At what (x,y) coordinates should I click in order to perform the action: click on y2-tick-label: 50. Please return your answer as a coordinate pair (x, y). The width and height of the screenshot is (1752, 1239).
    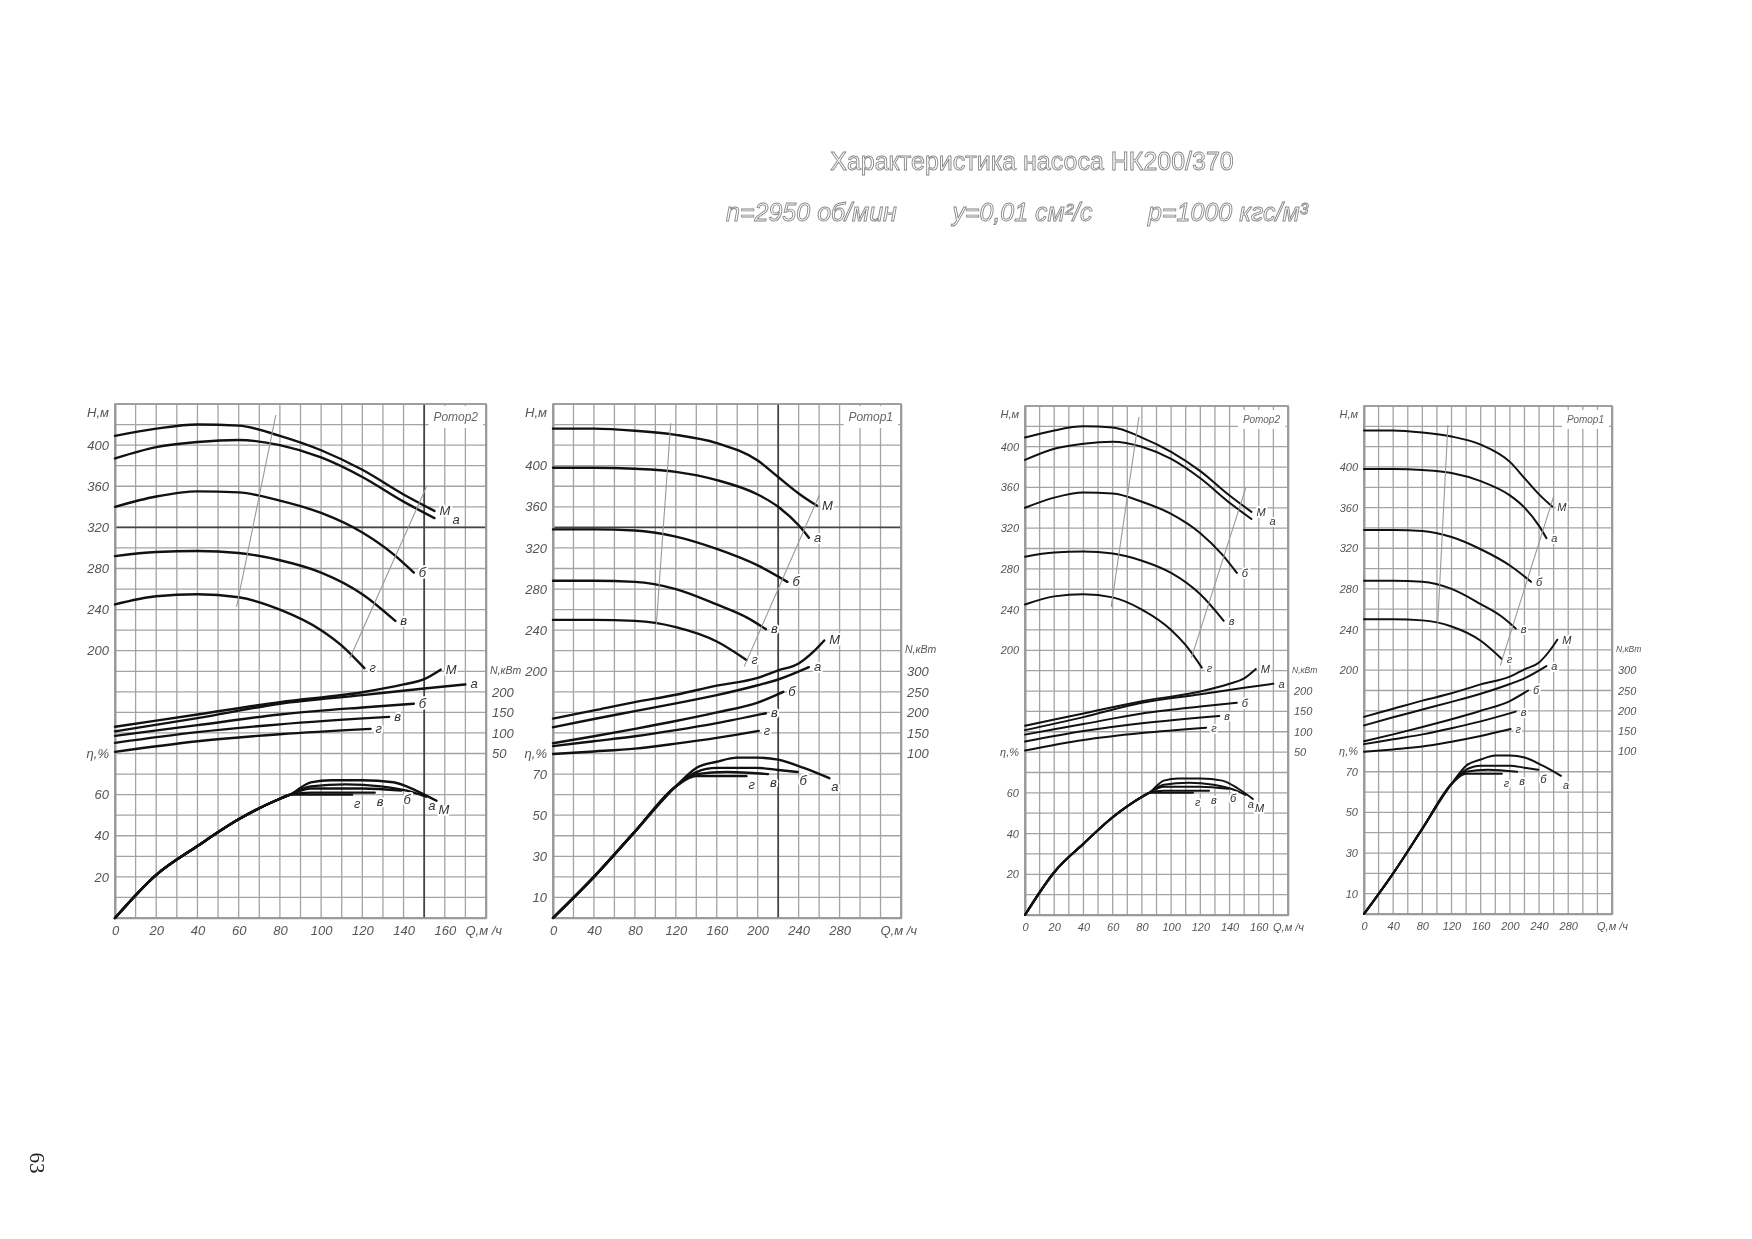
    Looking at the image, I should click on (500, 754).